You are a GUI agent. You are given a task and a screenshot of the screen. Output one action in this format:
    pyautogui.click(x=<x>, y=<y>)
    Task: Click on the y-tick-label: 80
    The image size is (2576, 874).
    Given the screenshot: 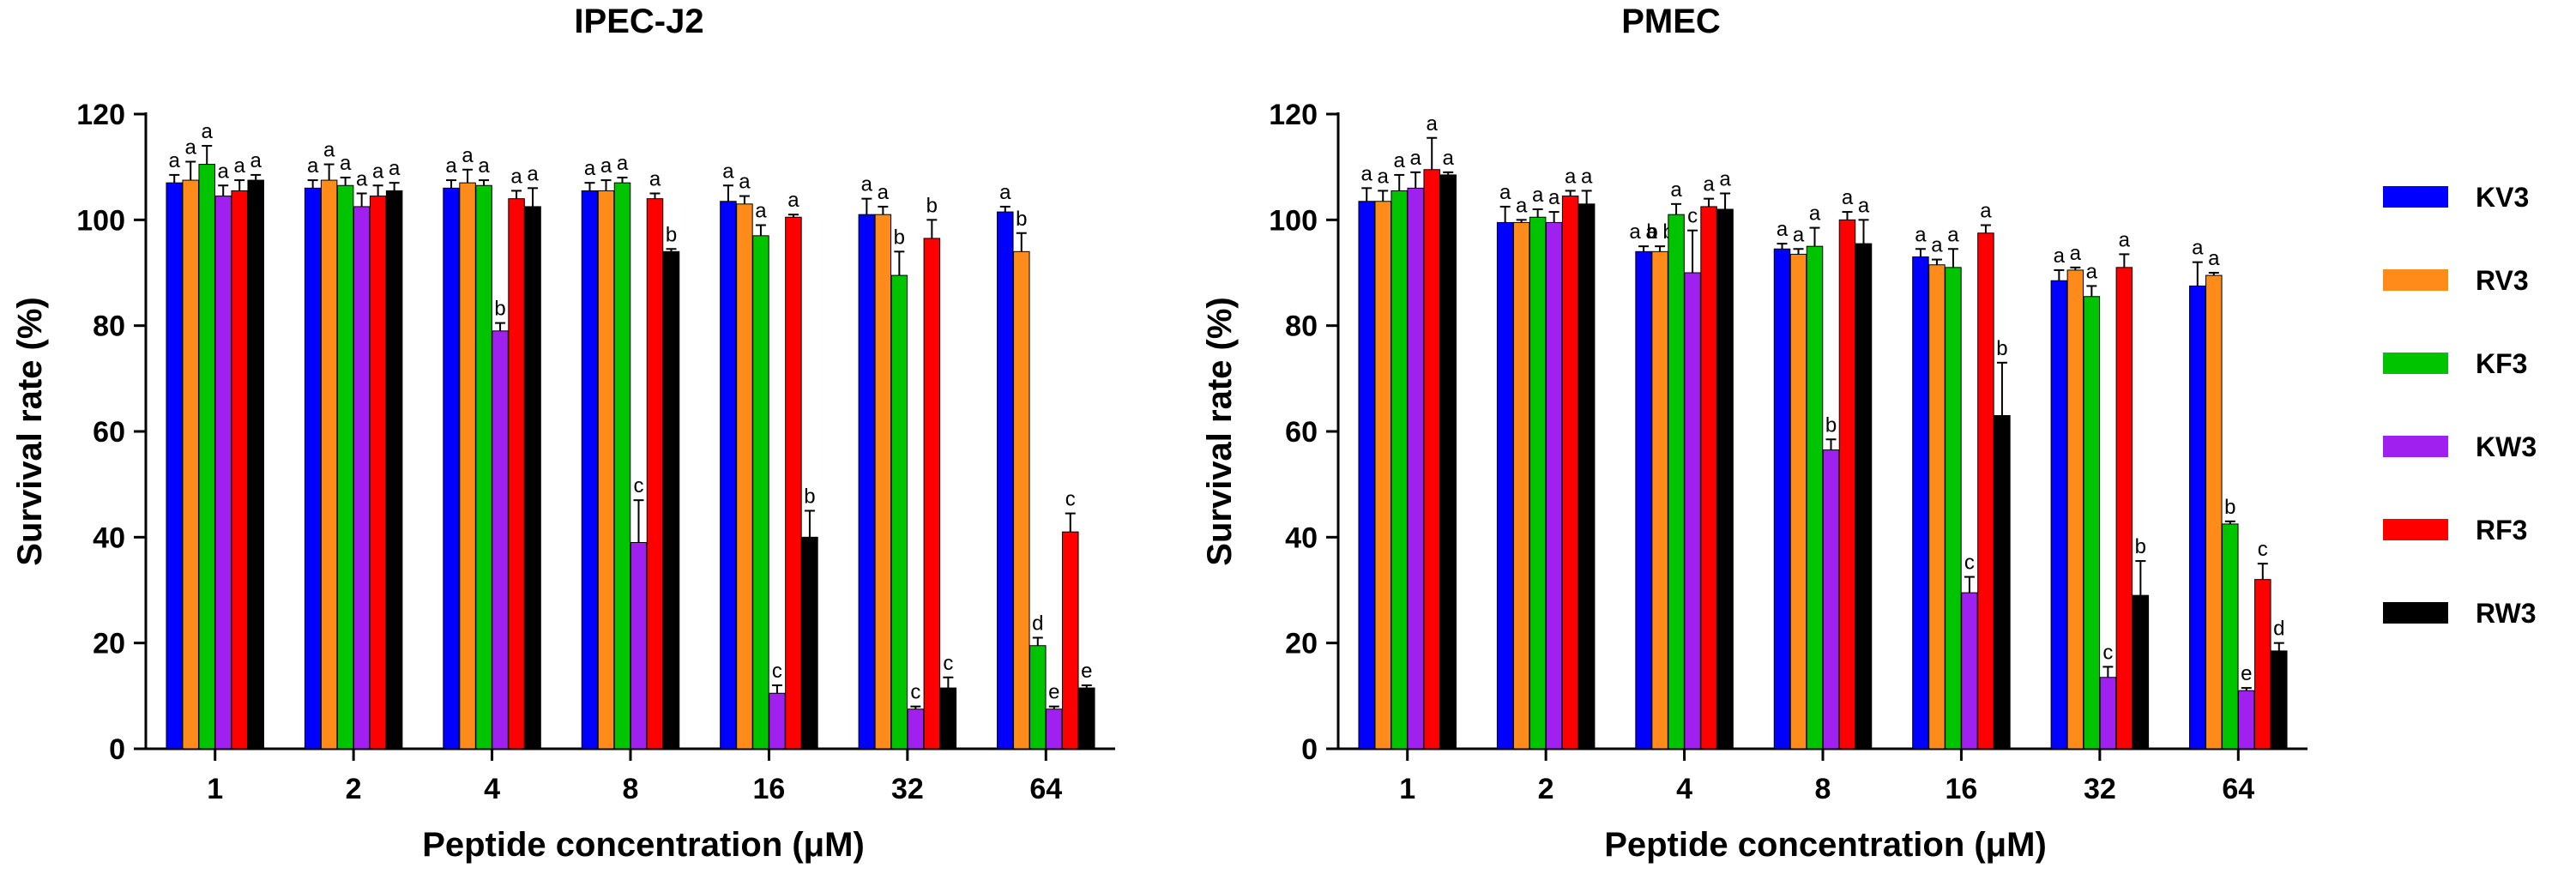 What is the action you would take?
    pyautogui.click(x=109, y=326)
    